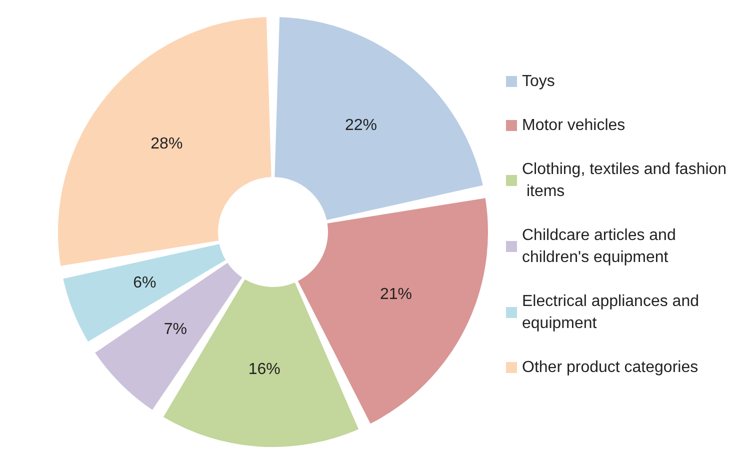 The image size is (752, 449). What do you see at coordinates (264, 369) in the screenshot?
I see `data-label: 16%` at bounding box center [264, 369].